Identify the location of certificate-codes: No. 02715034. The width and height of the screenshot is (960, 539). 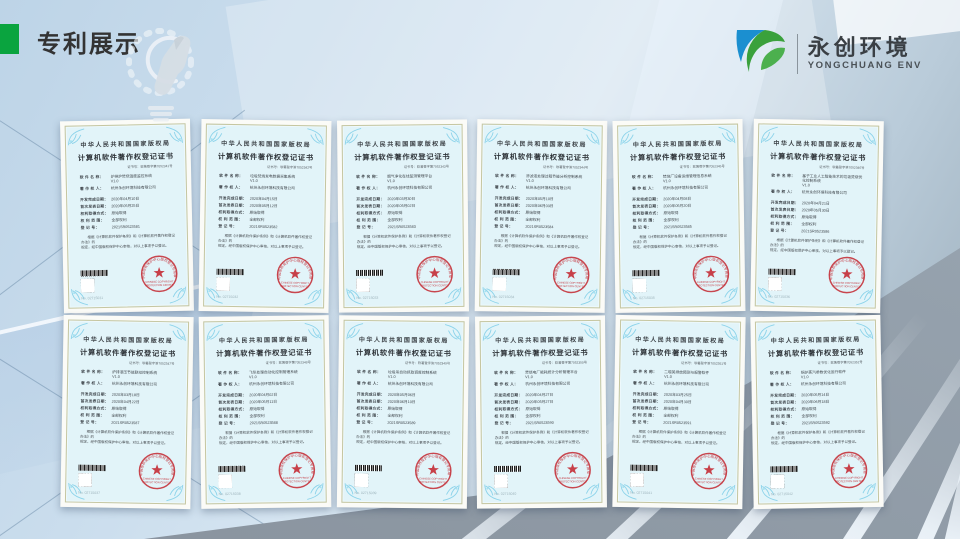
(506, 284).